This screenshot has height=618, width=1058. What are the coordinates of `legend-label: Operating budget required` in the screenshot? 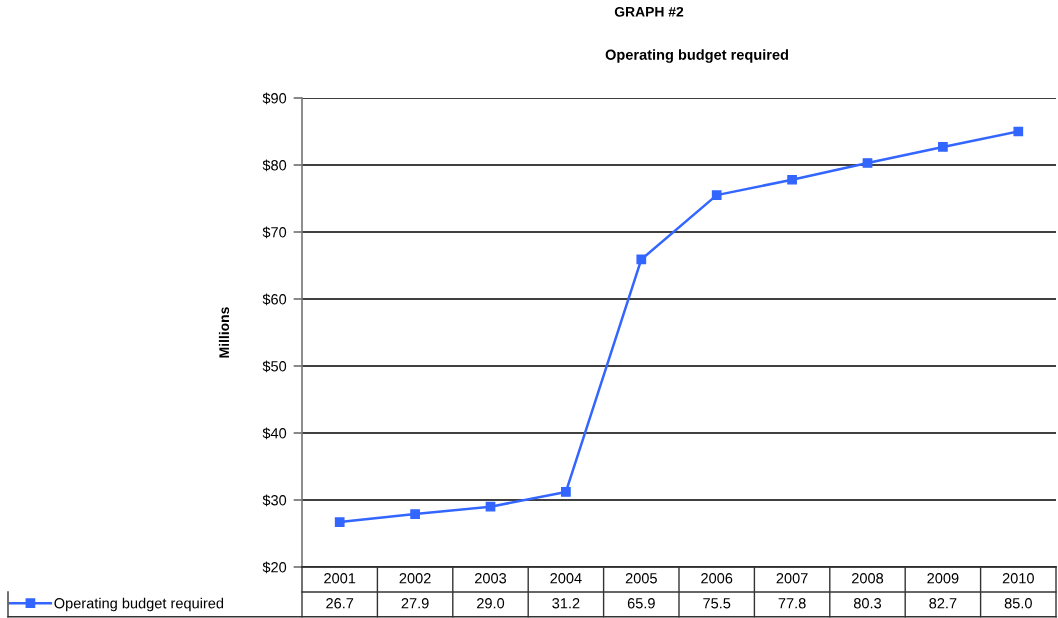 It's located at (139, 604).